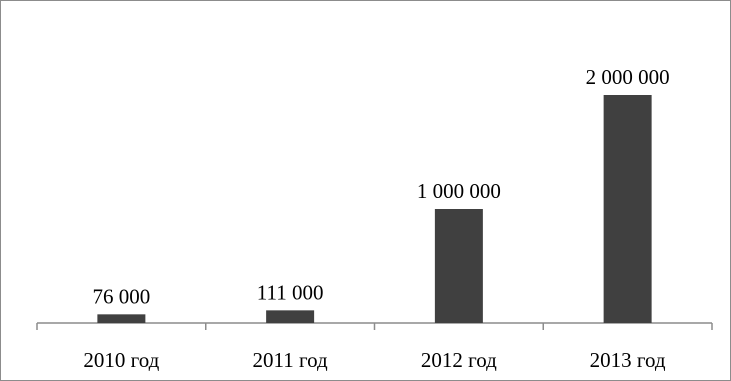 This screenshot has height=381, width=731. Describe the element at coordinates (121, 360) in the screenshot. I see `x-tick-label: 2010 год` at that location.